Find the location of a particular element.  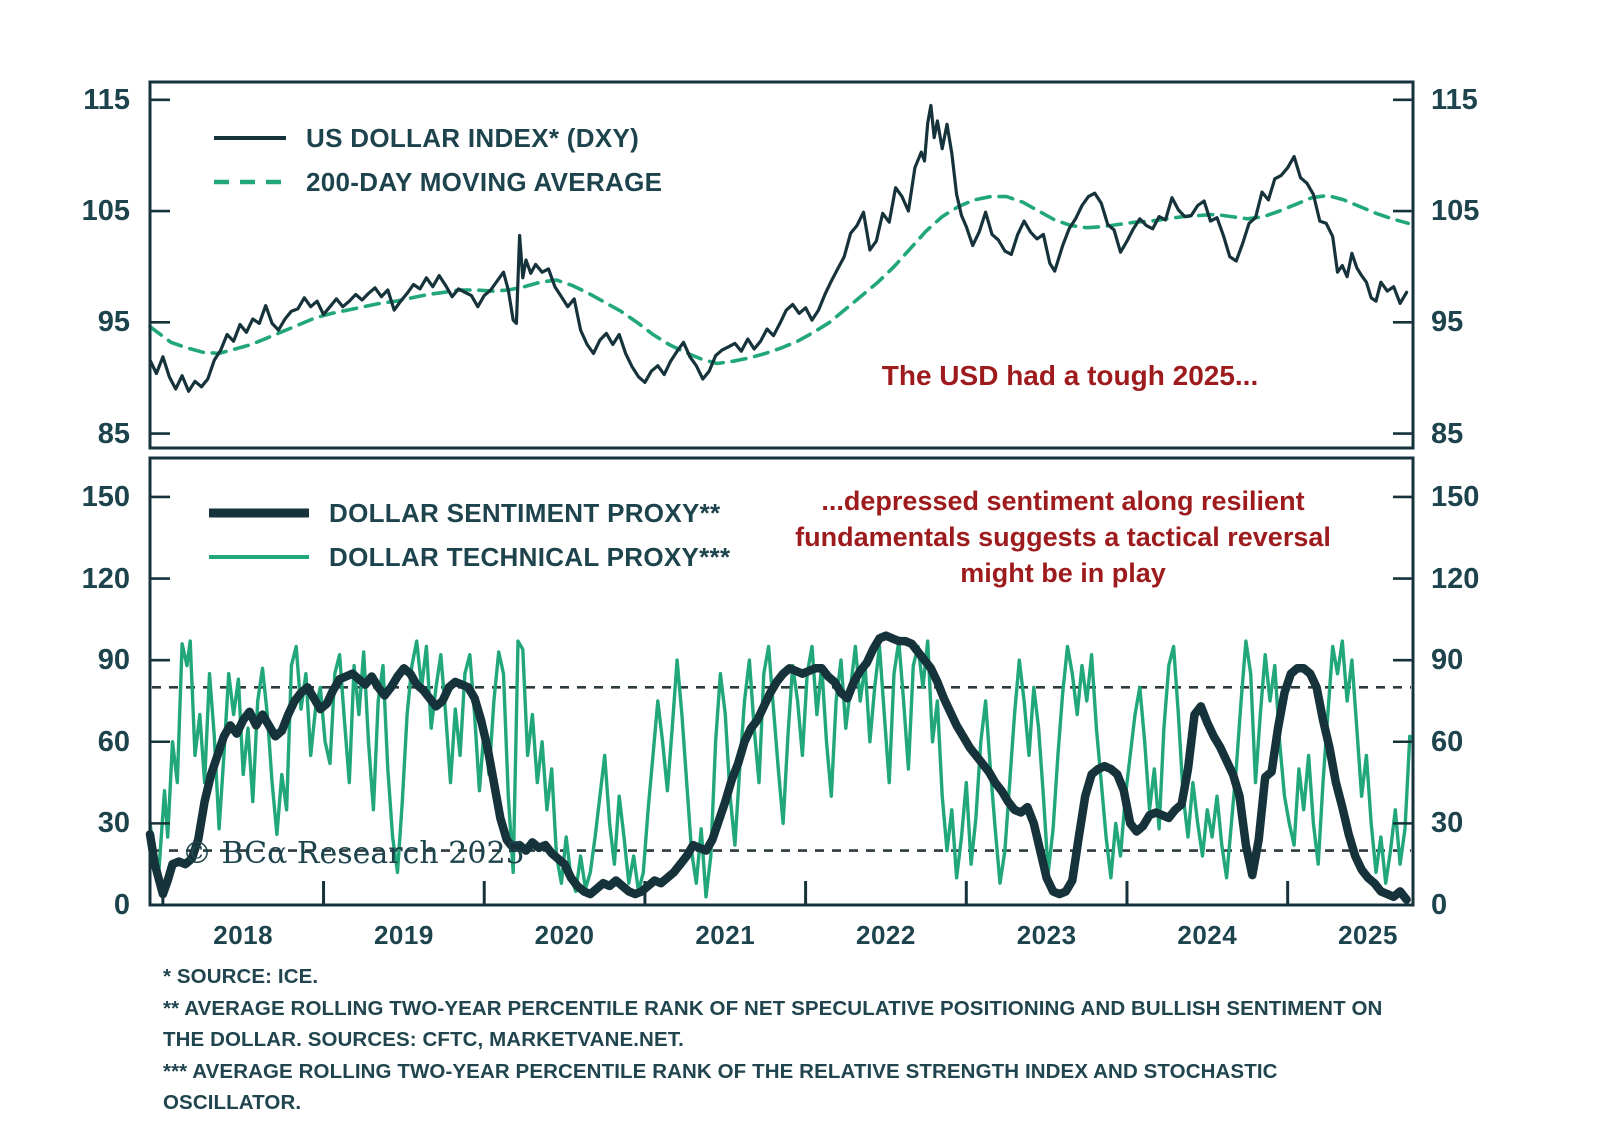

y-axis-label-right: 85 is located at coordinates (1447, 433).